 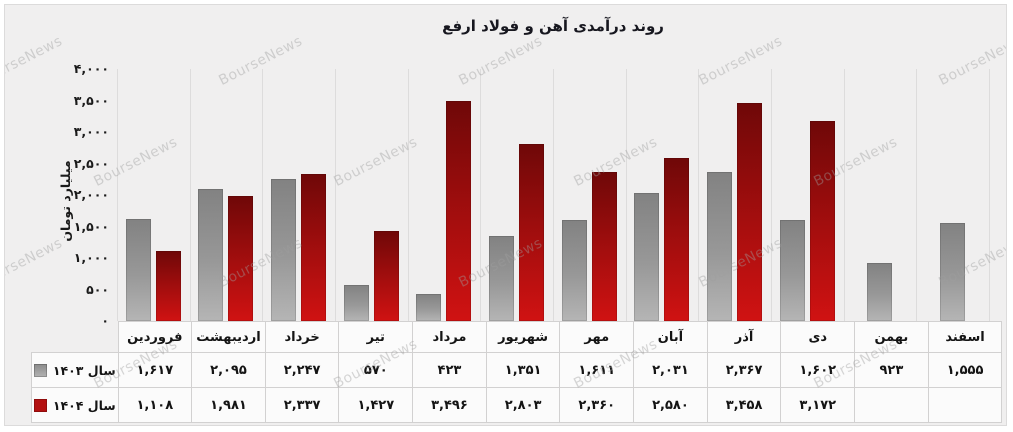 What do you see at coordinates (744, 337) in the screenshot?
I see `month-header-9: آذر` at bounding box center [744, 337].